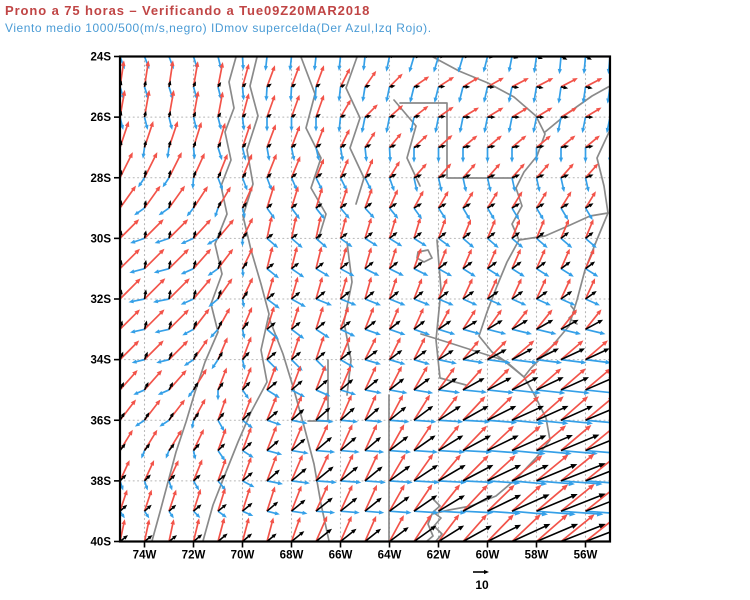 The width and height of the screenshot is (750, 600). What do you see at coordinates (101, 300) in the screenshot?
I see `lat-tick-label: 32S` at bounding box center [101, 300].